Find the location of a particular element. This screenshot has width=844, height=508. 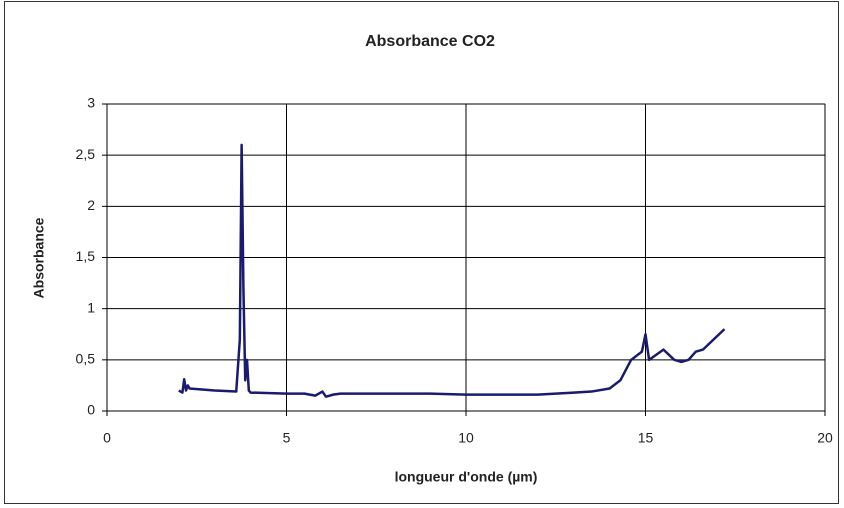

chart-title: Absorbance CO2 is located at coordinates (430, 41).